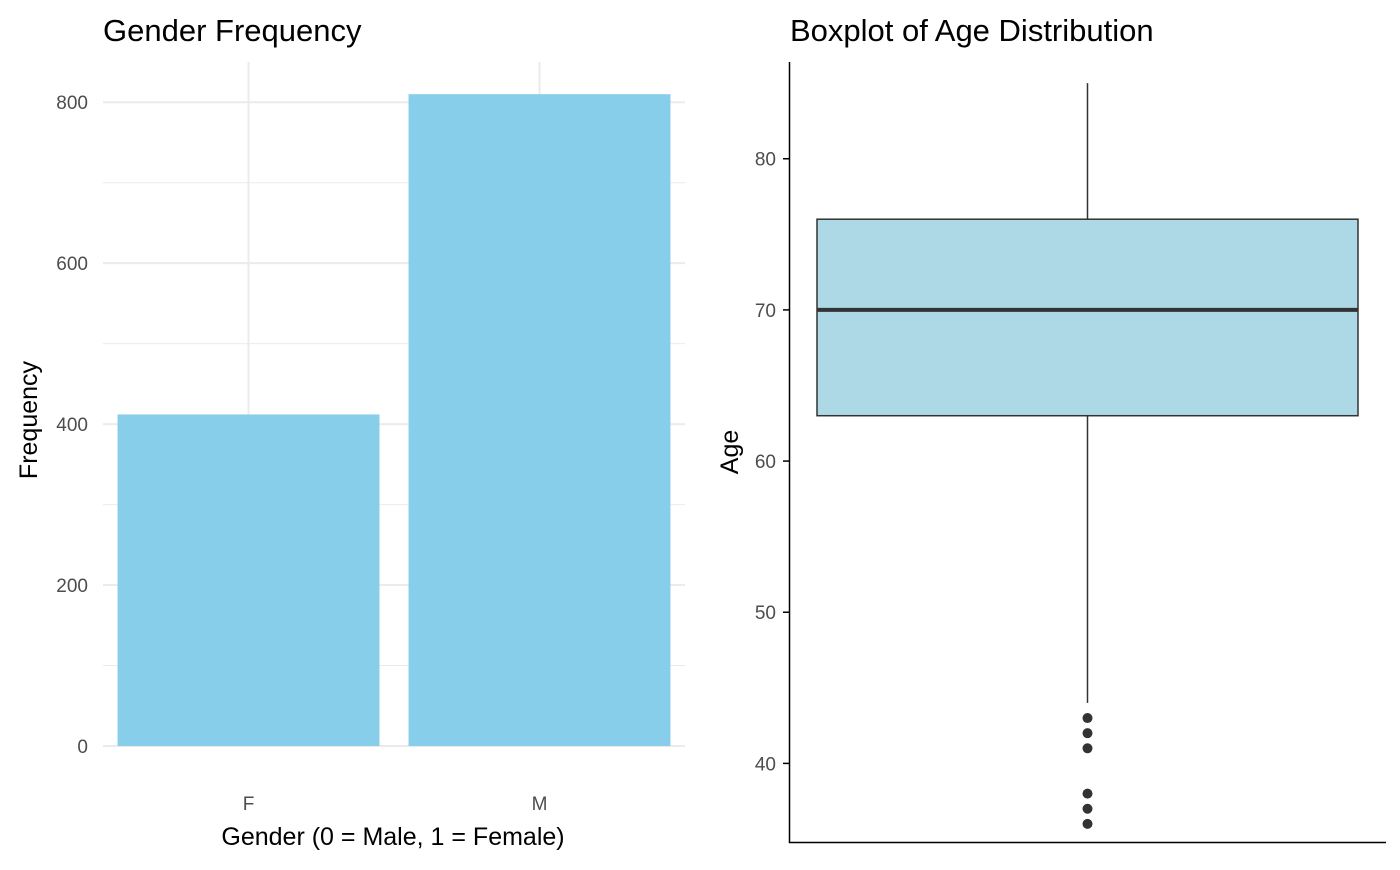 This screenshot has height=870, width=1400. I want to click on bar-chart-x-tick-label: M, so click(540, 804).